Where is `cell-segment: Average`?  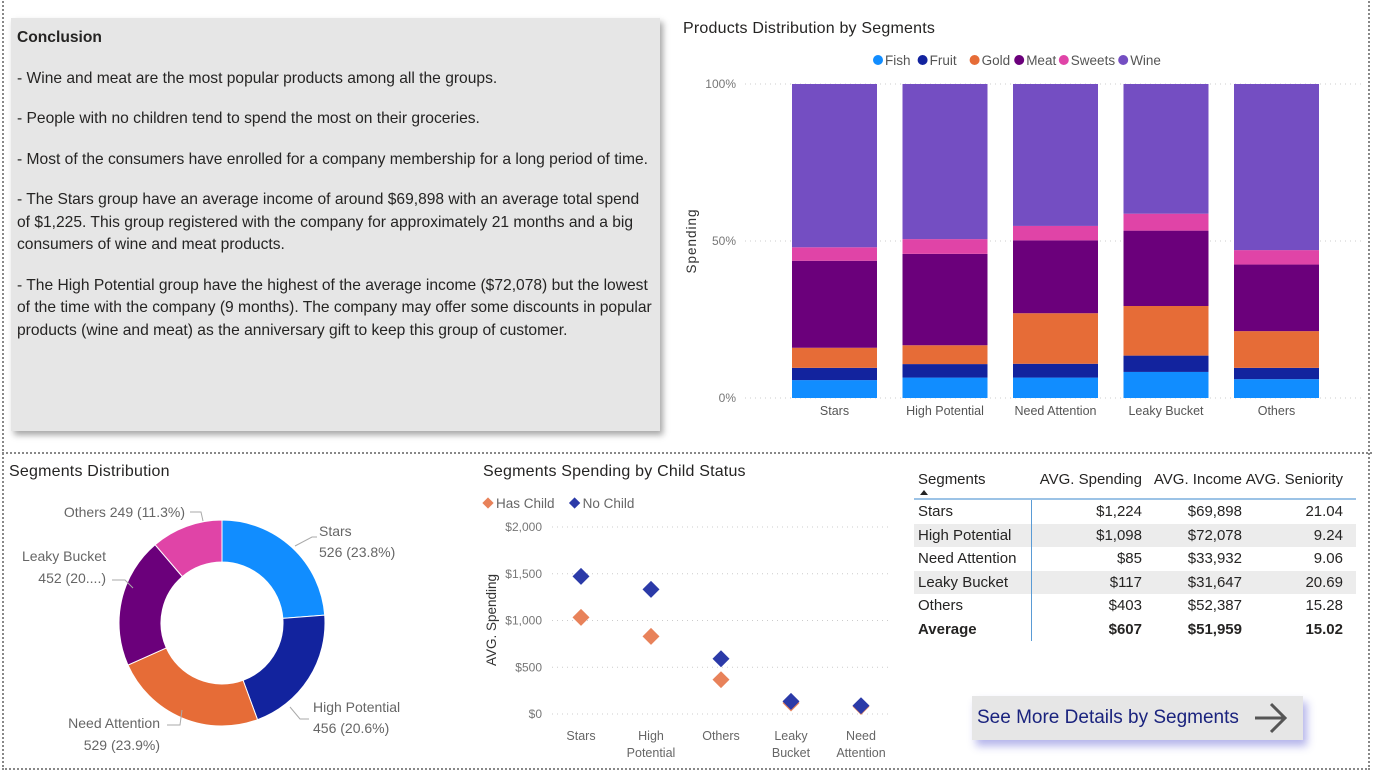 cell-segment: Average is located at coordinates (973, 629).